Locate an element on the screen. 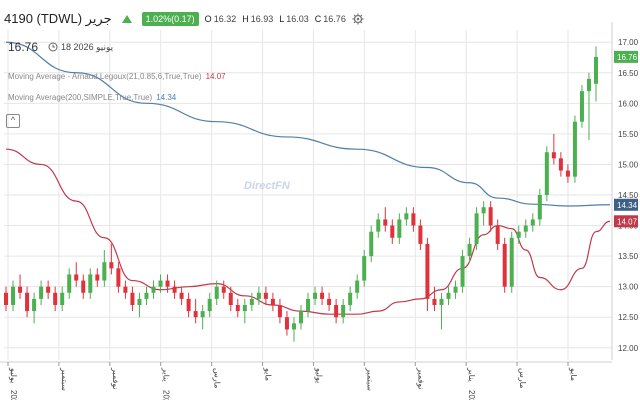 This screenshot has height=400, width=640. x-tick-year: 2024 is located at coordinates (13, 395).